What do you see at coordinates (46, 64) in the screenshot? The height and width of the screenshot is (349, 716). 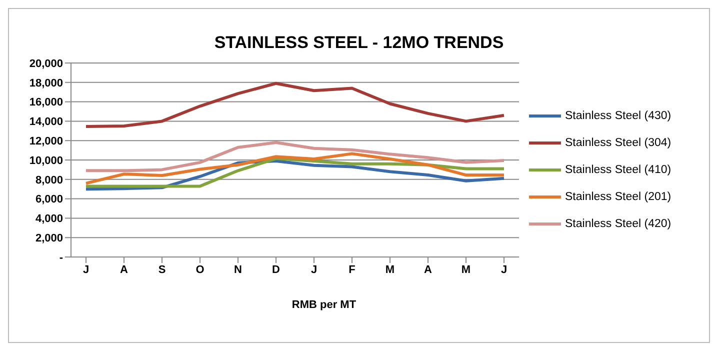 I see `y-tick-label: 20,000` at bounding box center [46, 64].